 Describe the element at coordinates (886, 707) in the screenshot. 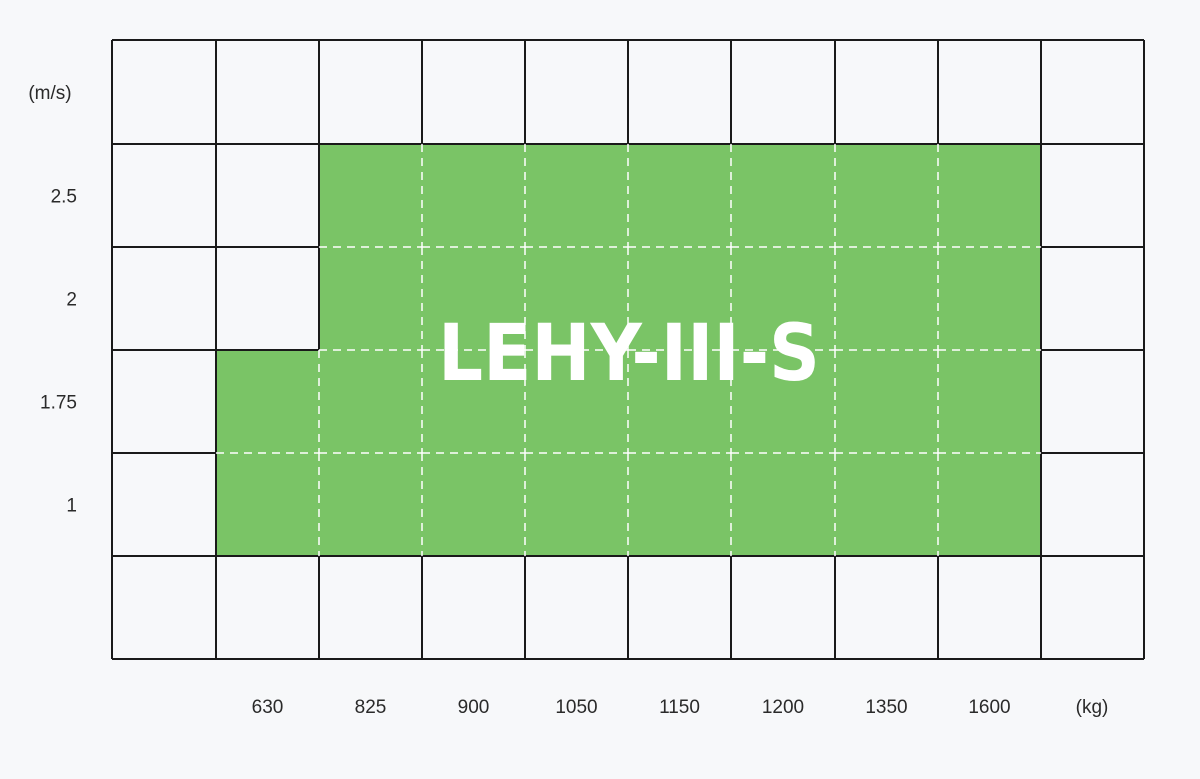

I see `x-tick-label: 1350` at that location.